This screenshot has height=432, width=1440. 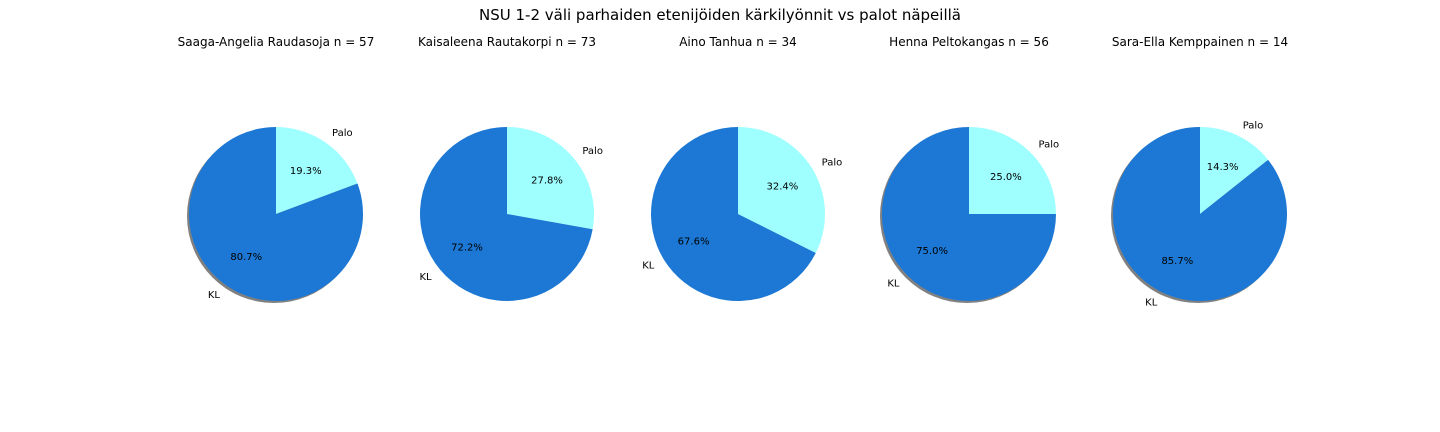 I want to click on slice-percent-palo: 27.8%, so click(x=547, y=180).